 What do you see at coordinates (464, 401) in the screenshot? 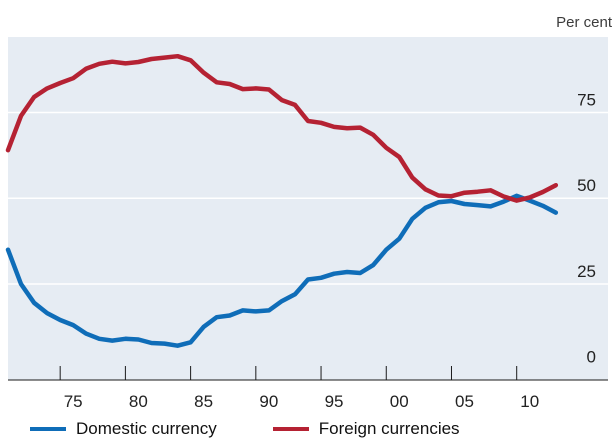
I see `x-tick-label: 05` at bounding box center [464, 401].